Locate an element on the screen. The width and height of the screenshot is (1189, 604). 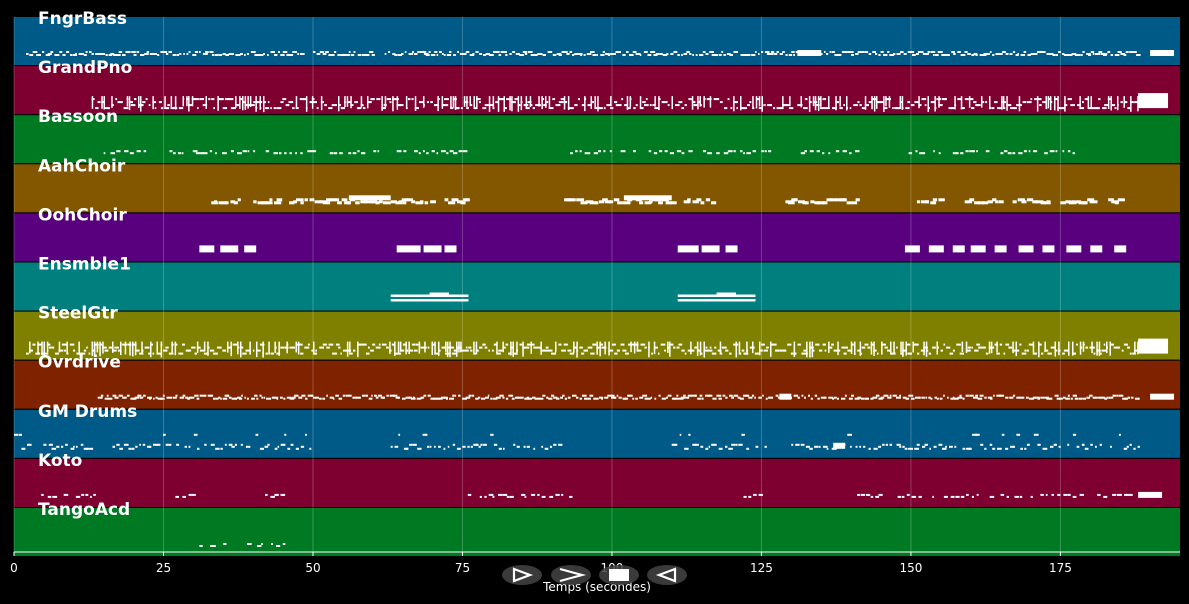
track-lane: TangoAcd is located at coordinates (597, 529).